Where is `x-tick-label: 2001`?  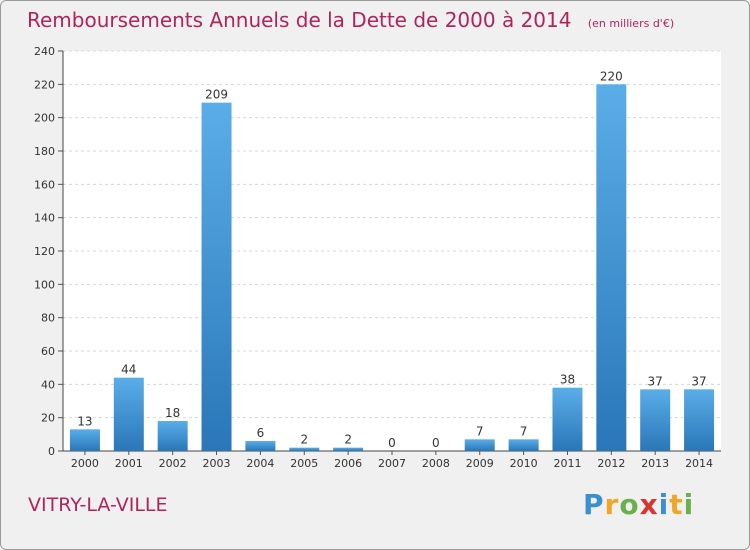 x-tick-label: 2001 is located at coordinates (129, 463).